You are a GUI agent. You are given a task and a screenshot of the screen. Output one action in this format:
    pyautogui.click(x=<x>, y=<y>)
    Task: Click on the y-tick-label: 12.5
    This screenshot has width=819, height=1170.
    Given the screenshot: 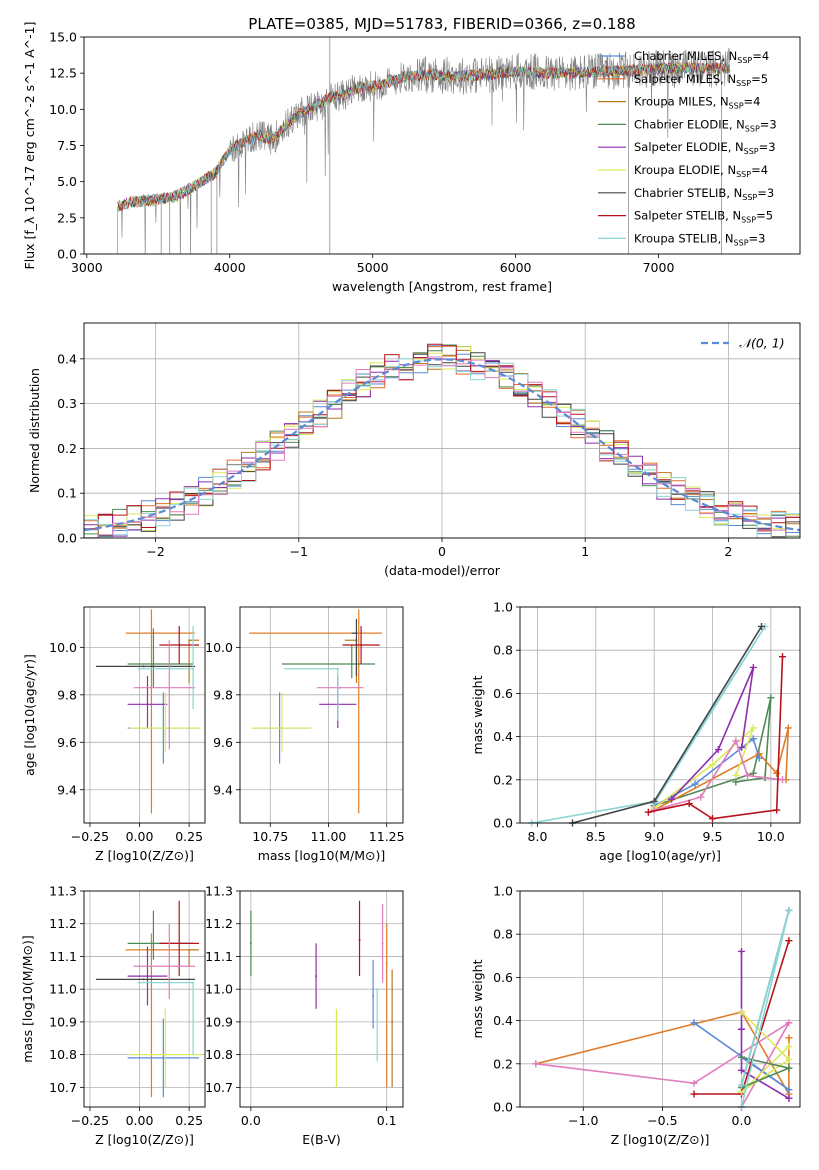 What is the action you would take?
    pyautogui.click(x=63, y=73)
    